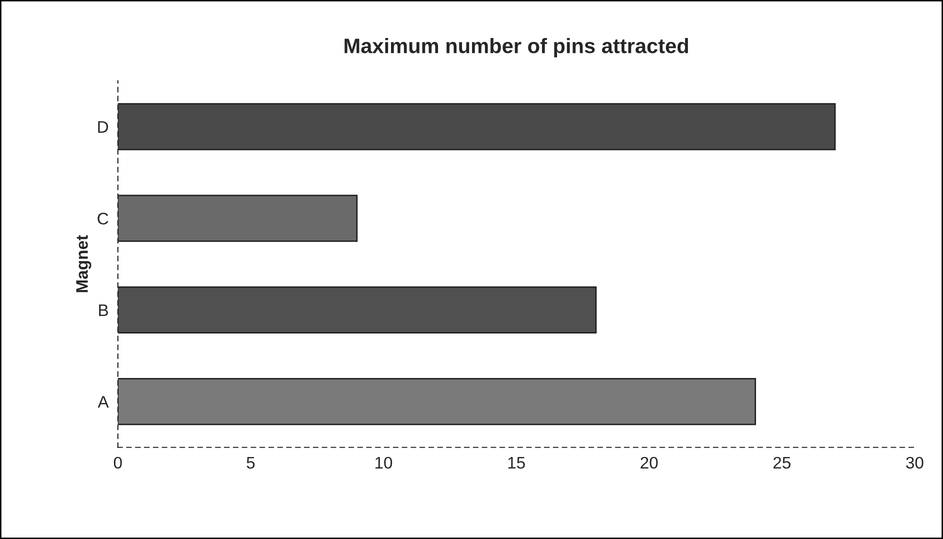 This screenshot has width=943, height=539. I want to click on x-tick-label: 25, so click(781, 462).